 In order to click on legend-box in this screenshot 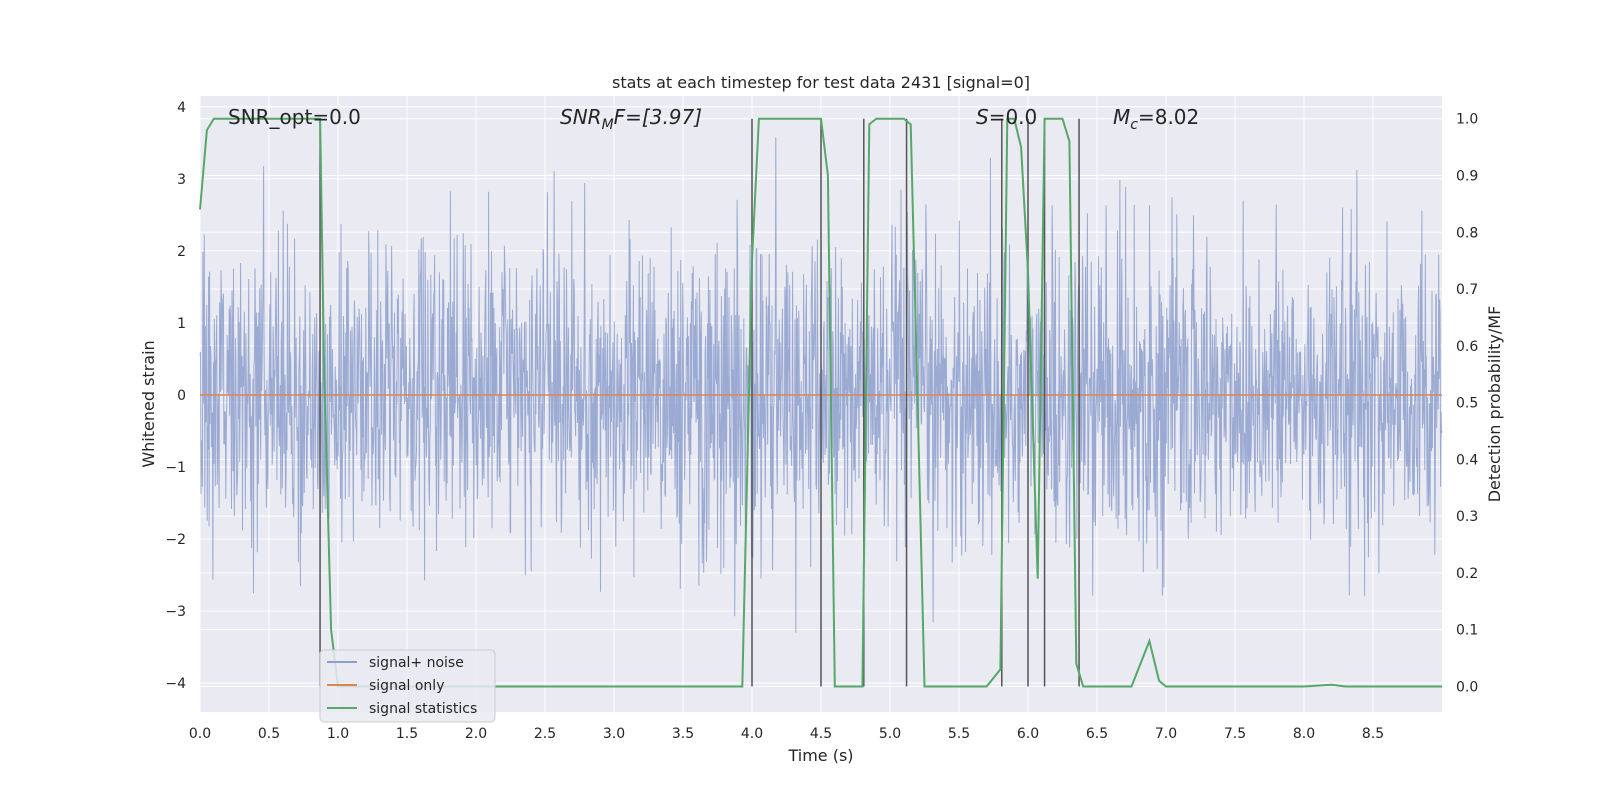, I will do `click(407, 686)`.